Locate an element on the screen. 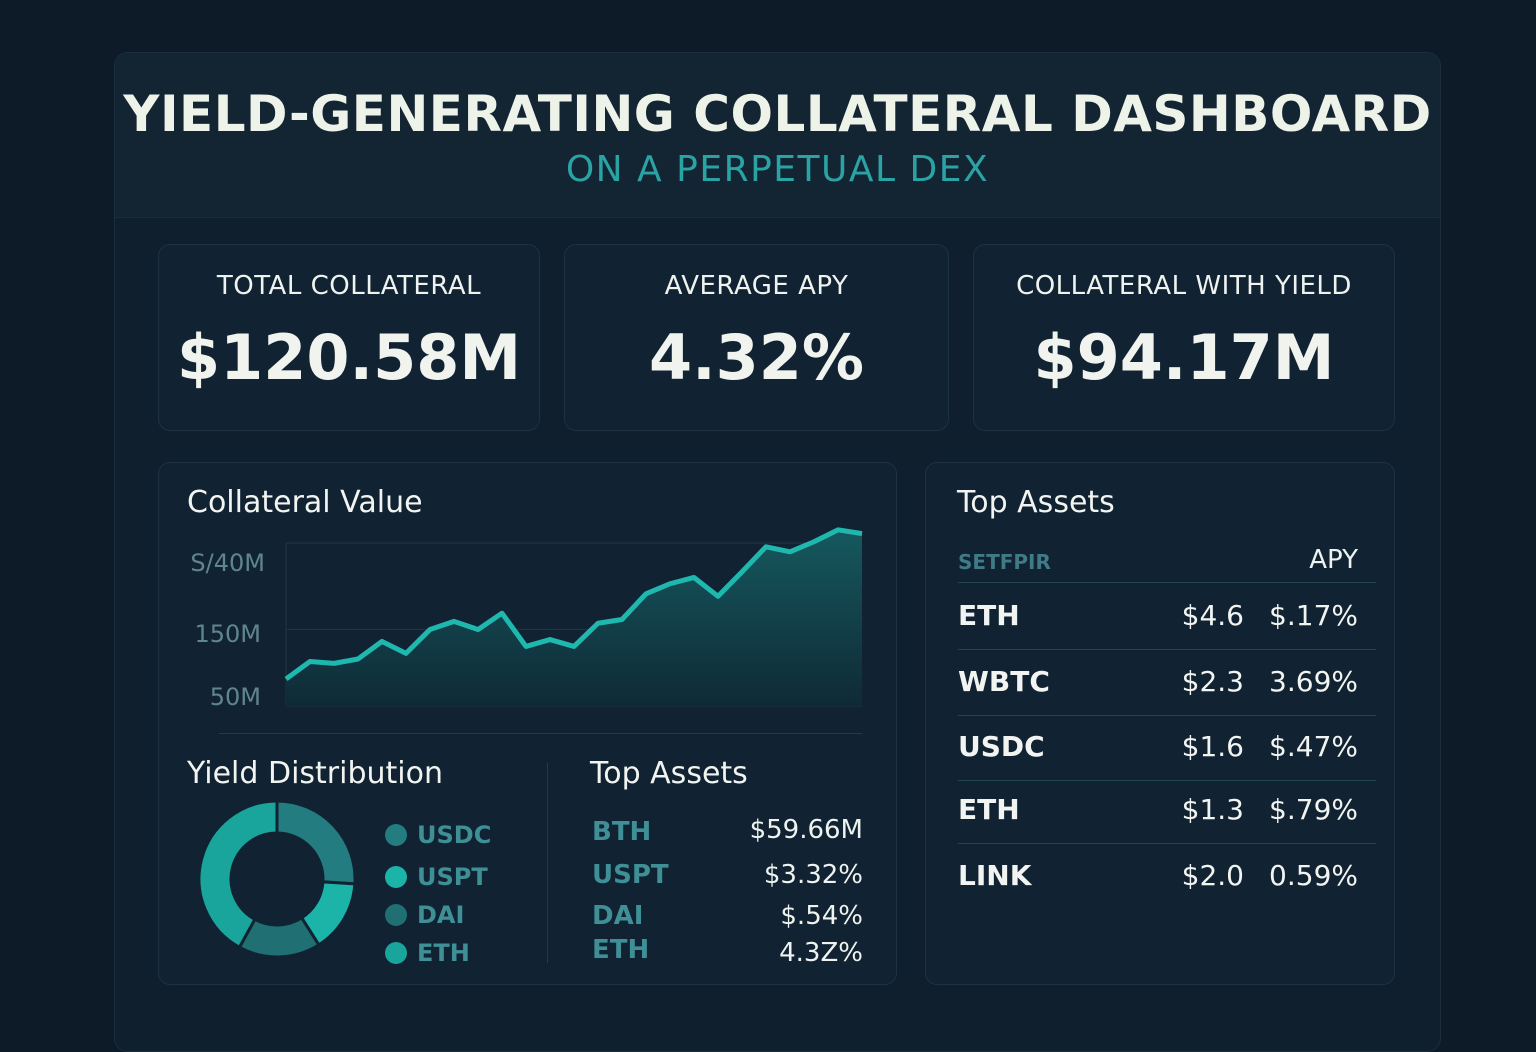 The height and width of the screenshot is (1052, 1536). asset-value: $59.66M is located at coordinates (763, 830).